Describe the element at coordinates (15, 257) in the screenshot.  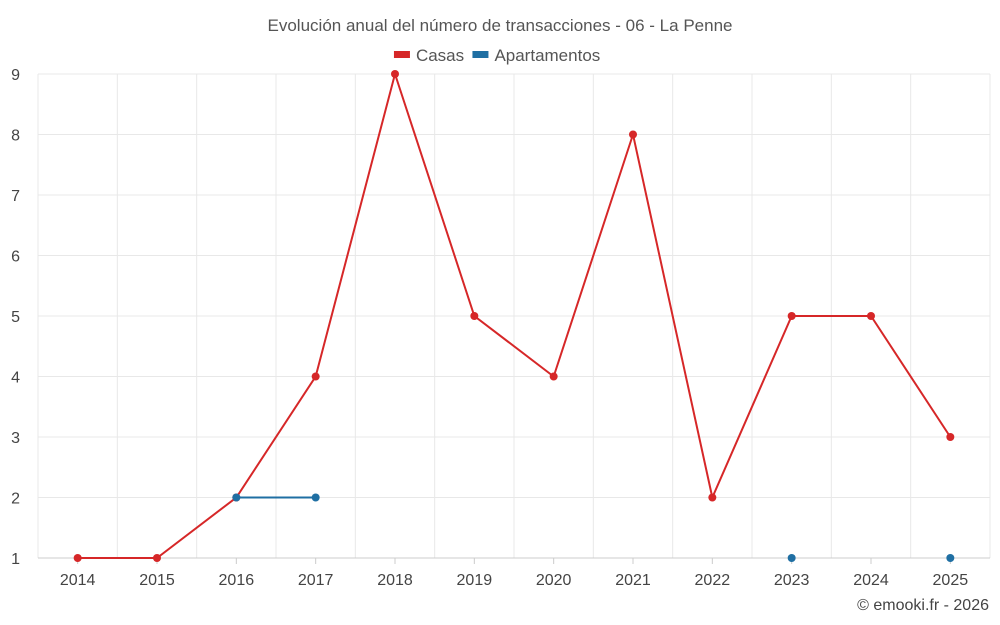
I see `y-tick-label: 6` at that location.